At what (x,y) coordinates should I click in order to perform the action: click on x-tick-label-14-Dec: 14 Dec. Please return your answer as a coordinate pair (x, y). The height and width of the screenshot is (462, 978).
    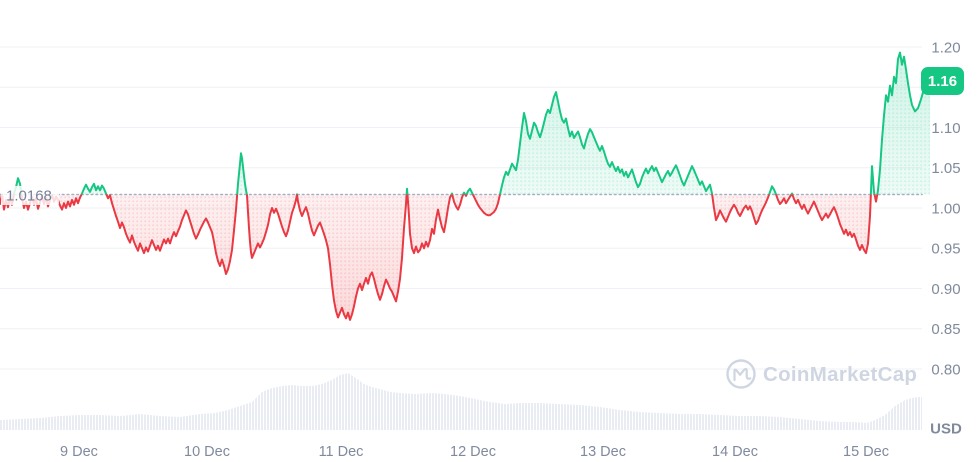
    Looking at the image, I should click on (735, 452).